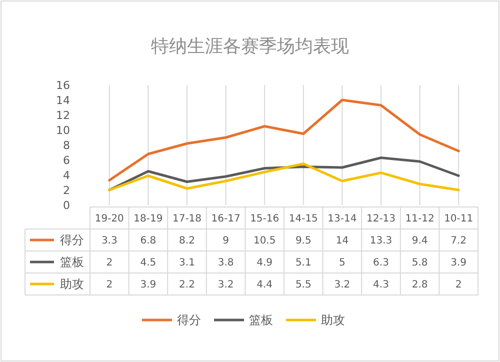  What do you see at coordinates (225, 219) in the screenshot?
I see `x-tick-label: 16-17` at bounding box center [225, 219].